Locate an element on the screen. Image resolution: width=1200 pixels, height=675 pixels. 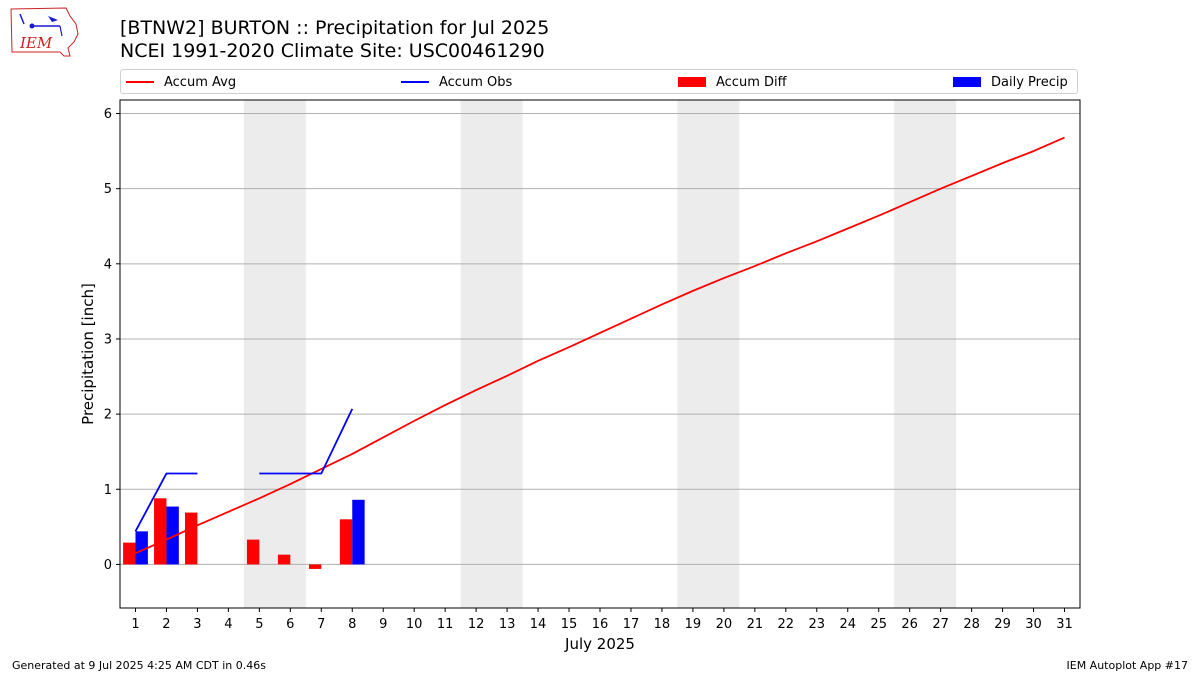
mast-icon is located at coordinates (61, 31).